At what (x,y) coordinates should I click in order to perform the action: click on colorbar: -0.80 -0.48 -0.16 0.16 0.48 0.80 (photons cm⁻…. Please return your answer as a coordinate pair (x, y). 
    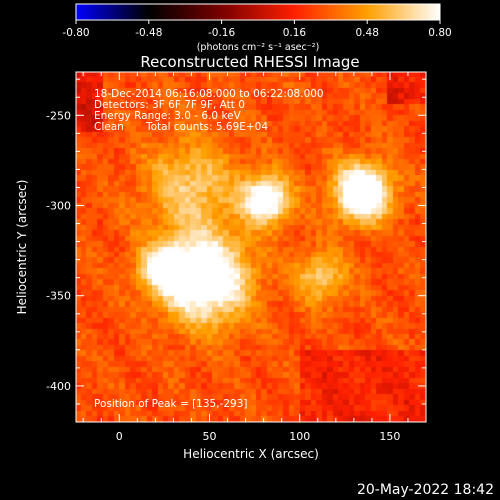
    Looking at the image, I should click on (257, 28).